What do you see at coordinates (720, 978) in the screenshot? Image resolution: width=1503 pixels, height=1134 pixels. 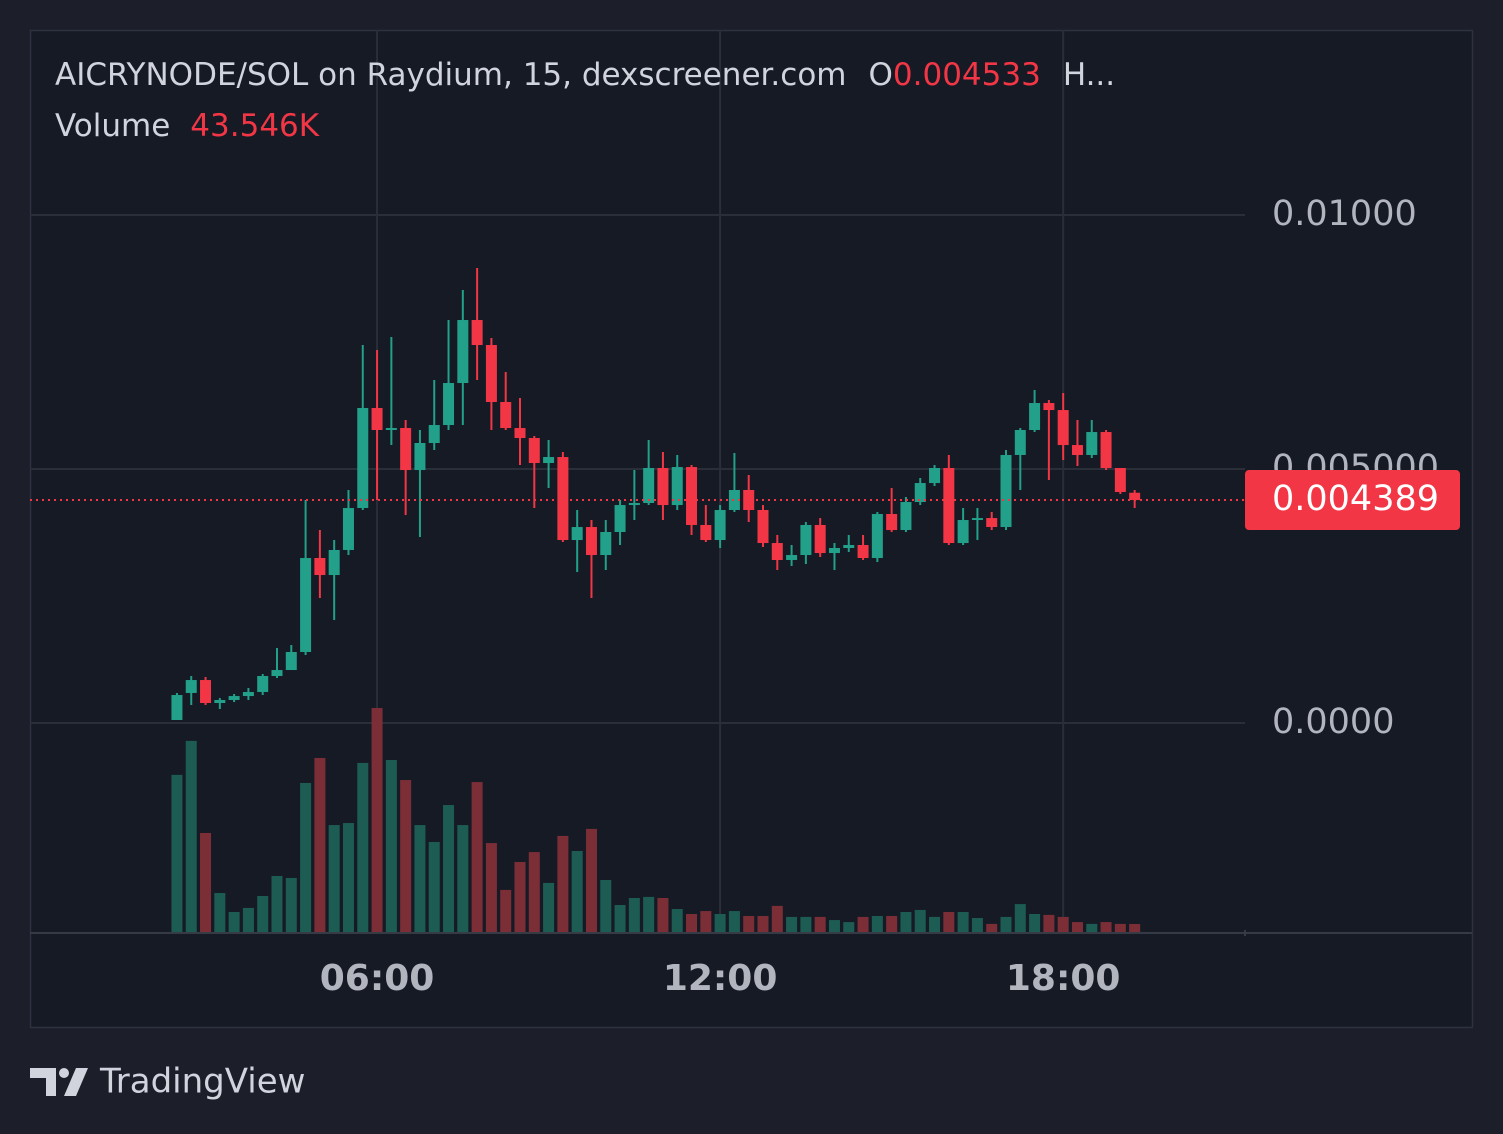 I see `x-tick-label: 12:00` at bounding box center [720, 978].